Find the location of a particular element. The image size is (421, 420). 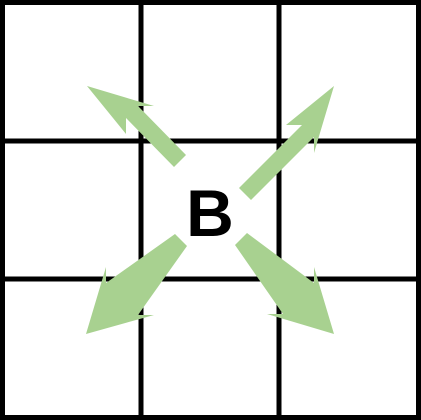

arrow-down-left-icon is located at coordinates (136, 284).